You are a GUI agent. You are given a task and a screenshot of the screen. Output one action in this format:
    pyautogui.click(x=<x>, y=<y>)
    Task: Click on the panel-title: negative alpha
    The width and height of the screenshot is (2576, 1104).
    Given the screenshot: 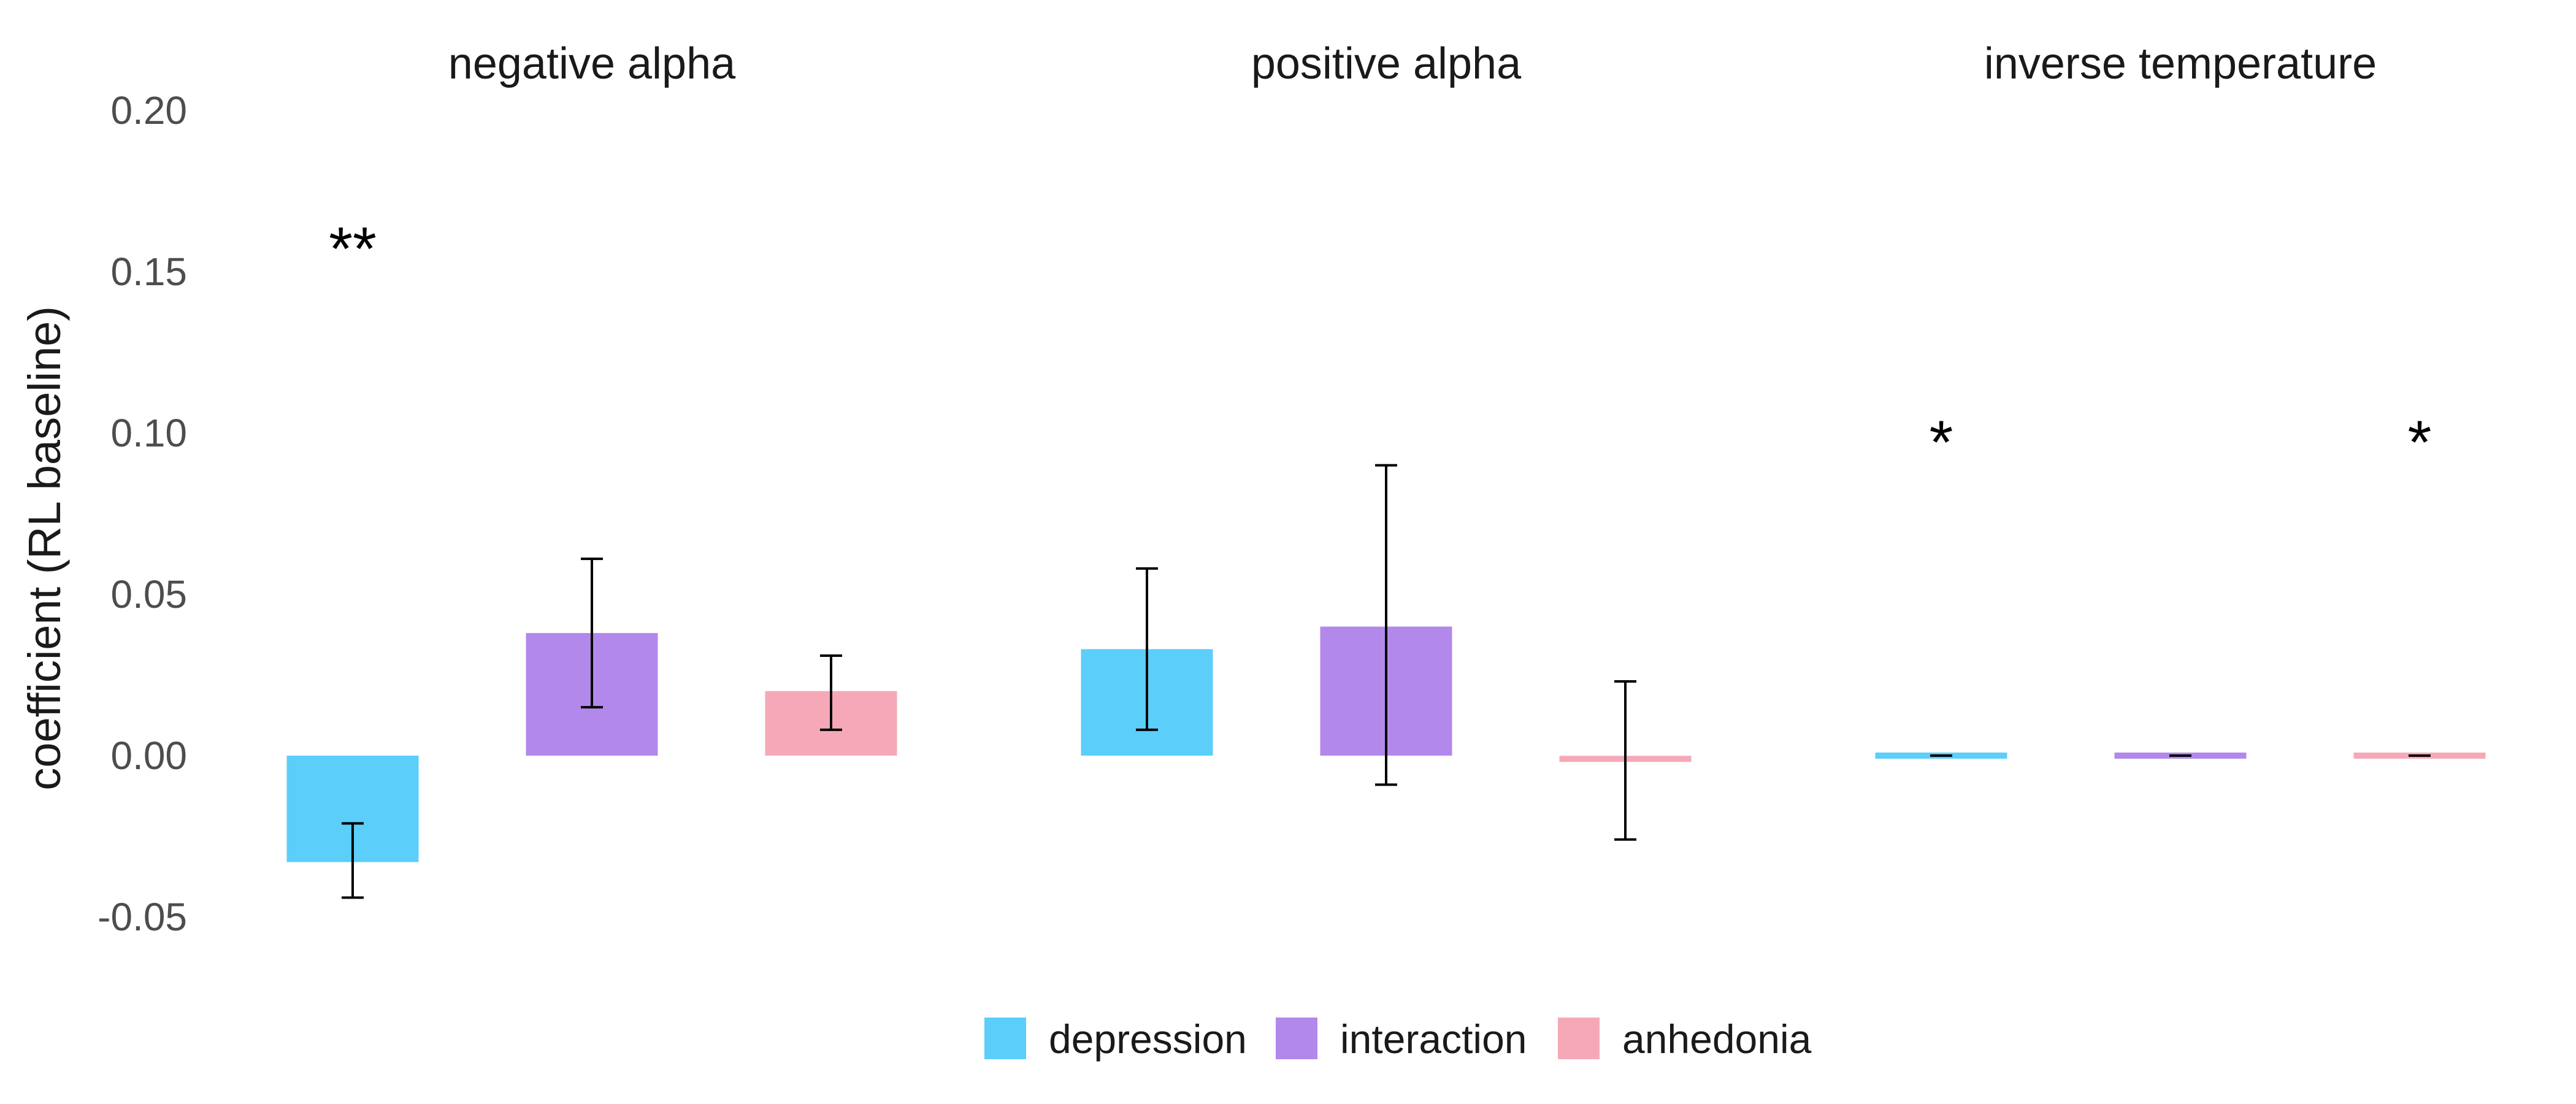 What is the action you would take?
    pyautogui.click(x=592, y=63)
    